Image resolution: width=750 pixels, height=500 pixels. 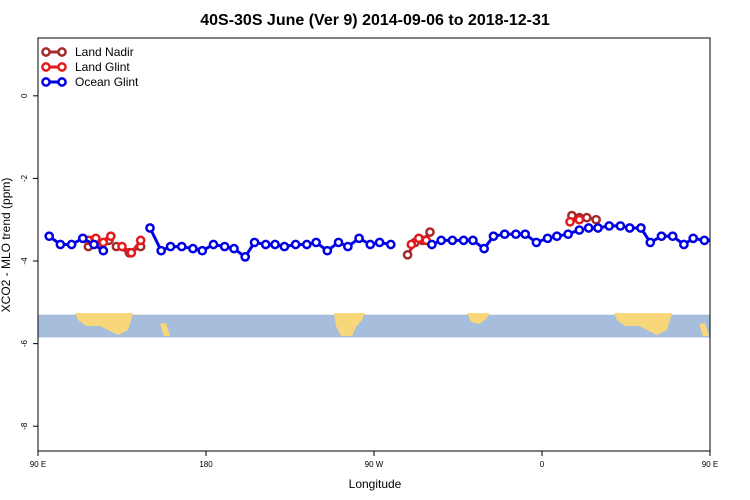 I want to click on legend-label: Land Nadir, so click(x=104, y=52).